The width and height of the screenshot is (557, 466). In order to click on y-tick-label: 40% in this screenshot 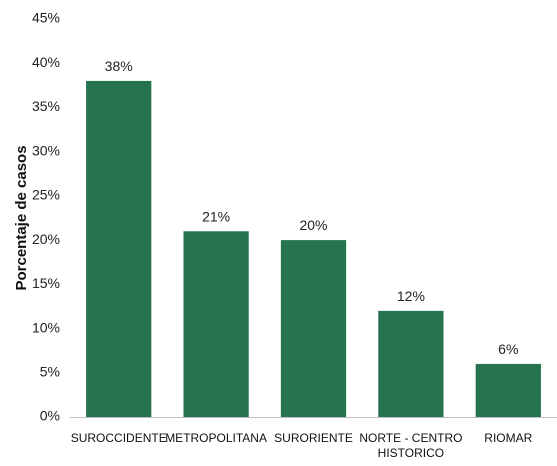, I will do `click(46, 62)`.